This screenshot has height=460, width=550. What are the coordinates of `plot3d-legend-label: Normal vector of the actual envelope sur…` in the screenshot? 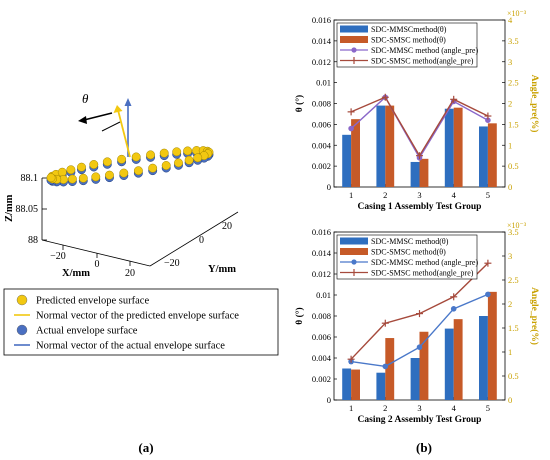 It's located at (130, 346).